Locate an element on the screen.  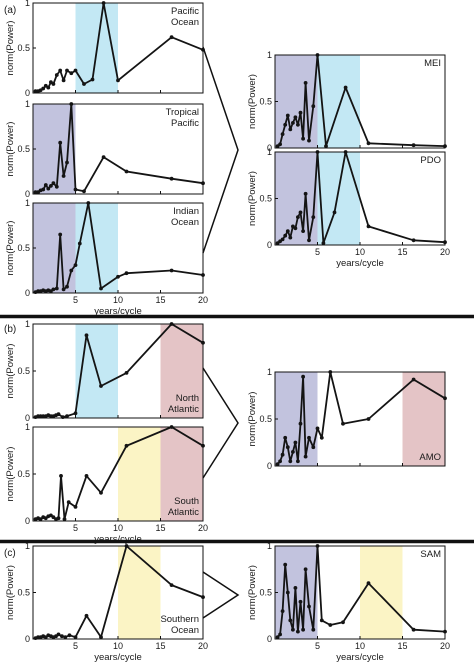
annotation-label: North is located at coordinates (187, 398).